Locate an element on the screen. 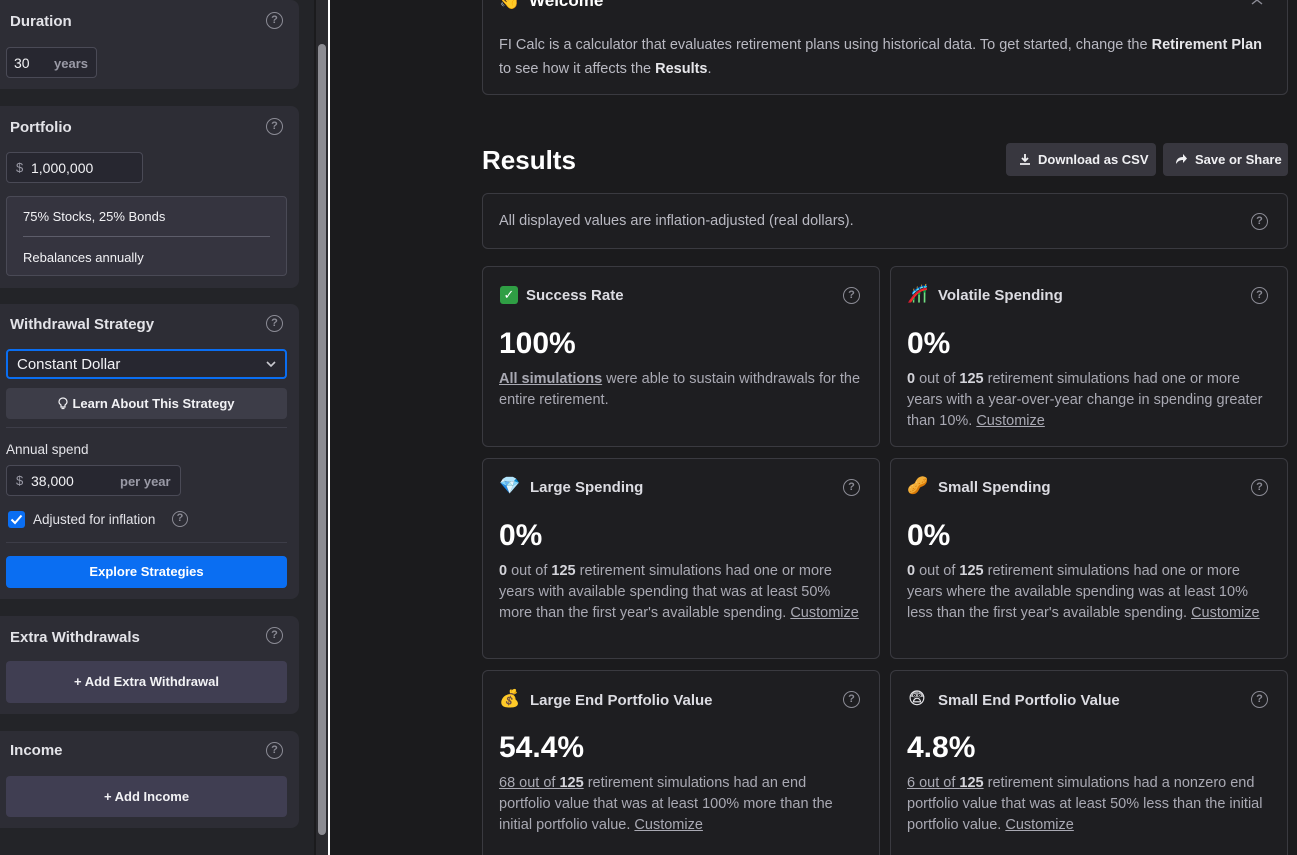 This screenshot has width=1297, height=855. withdrawal-help-icon: ? is located at coordinates (274, 323).